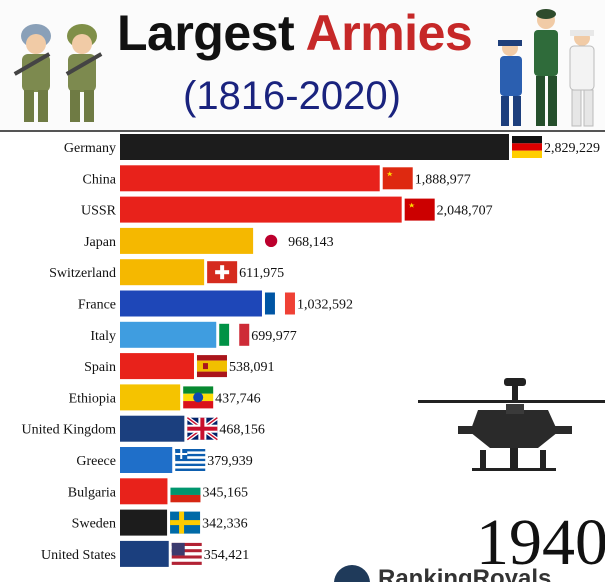 Image resolution: width=605 pixels, height=582 pixels. What do you see at coordinates (241, 430) in the screenshot?
I see `value-label-united-kingdom: 468,156` at bounding box center [241, 430].